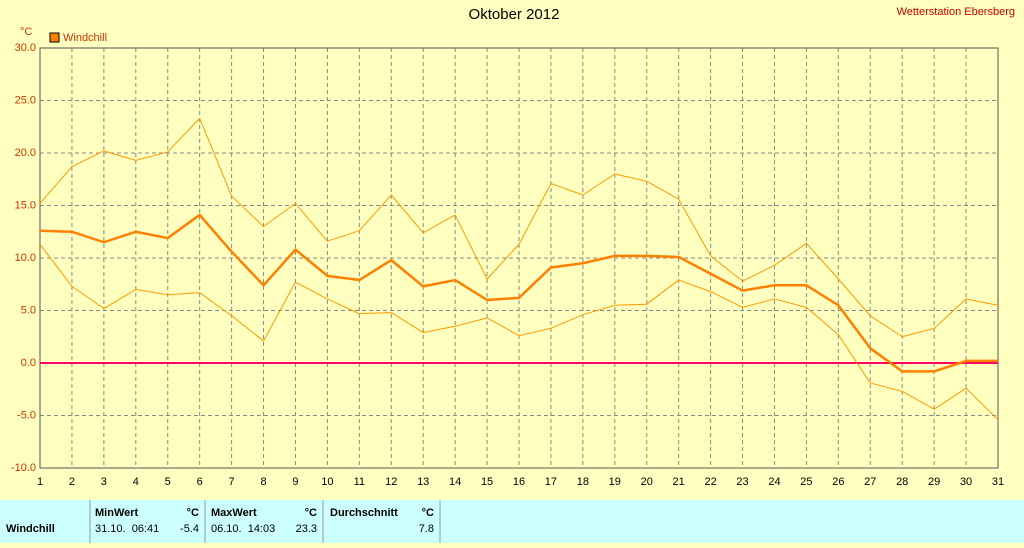 The height and width of the screenshot is (548, 1024). Describe the element at coordinates (136, 482) in the screenshot. I see `x-tick-label: 4` at that location.